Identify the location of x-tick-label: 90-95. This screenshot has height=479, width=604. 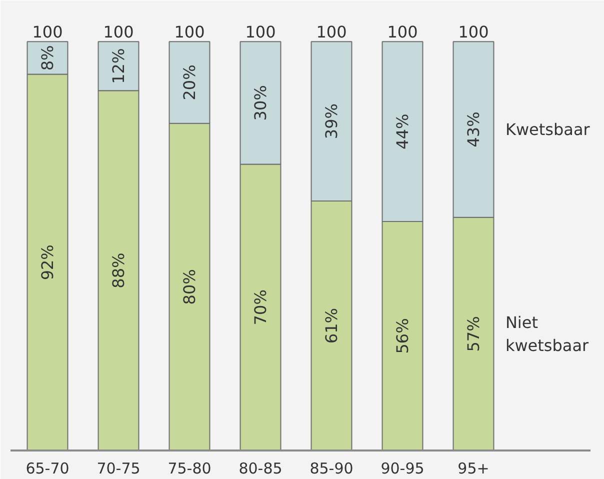
(402, 469).